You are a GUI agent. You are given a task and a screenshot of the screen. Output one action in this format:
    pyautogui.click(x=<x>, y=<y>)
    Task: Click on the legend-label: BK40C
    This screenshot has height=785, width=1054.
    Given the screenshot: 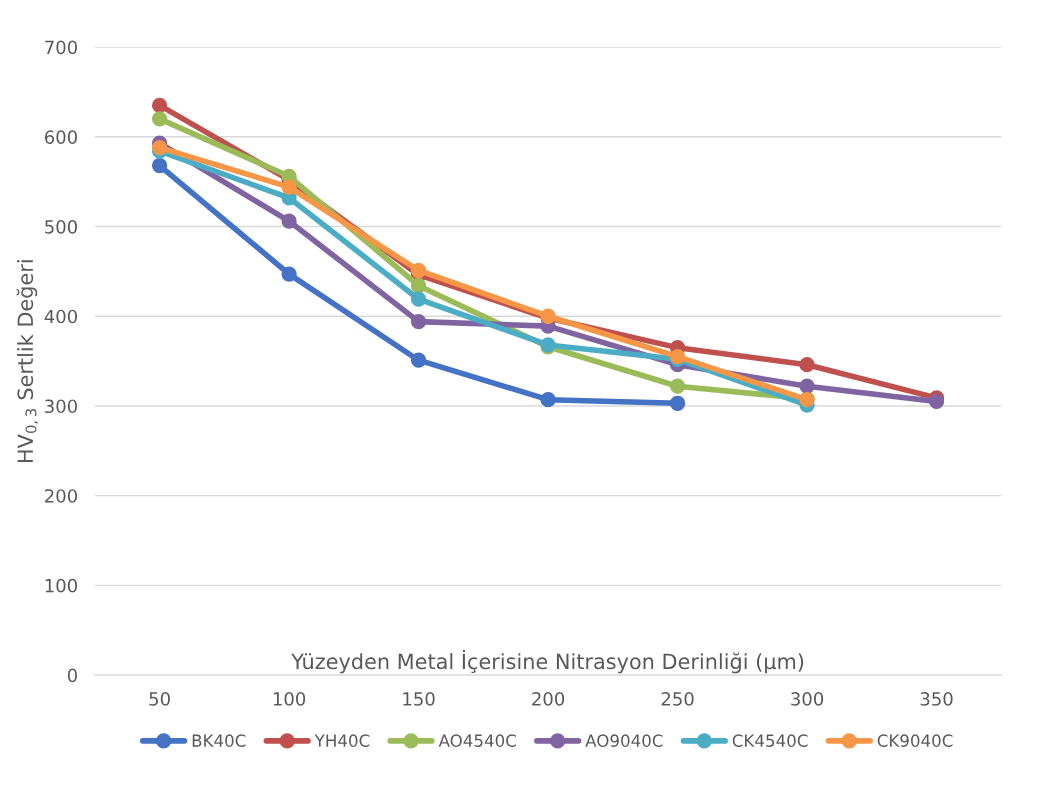 What is the action you would take?
    pyautogui.click(x=219, y=740)
    